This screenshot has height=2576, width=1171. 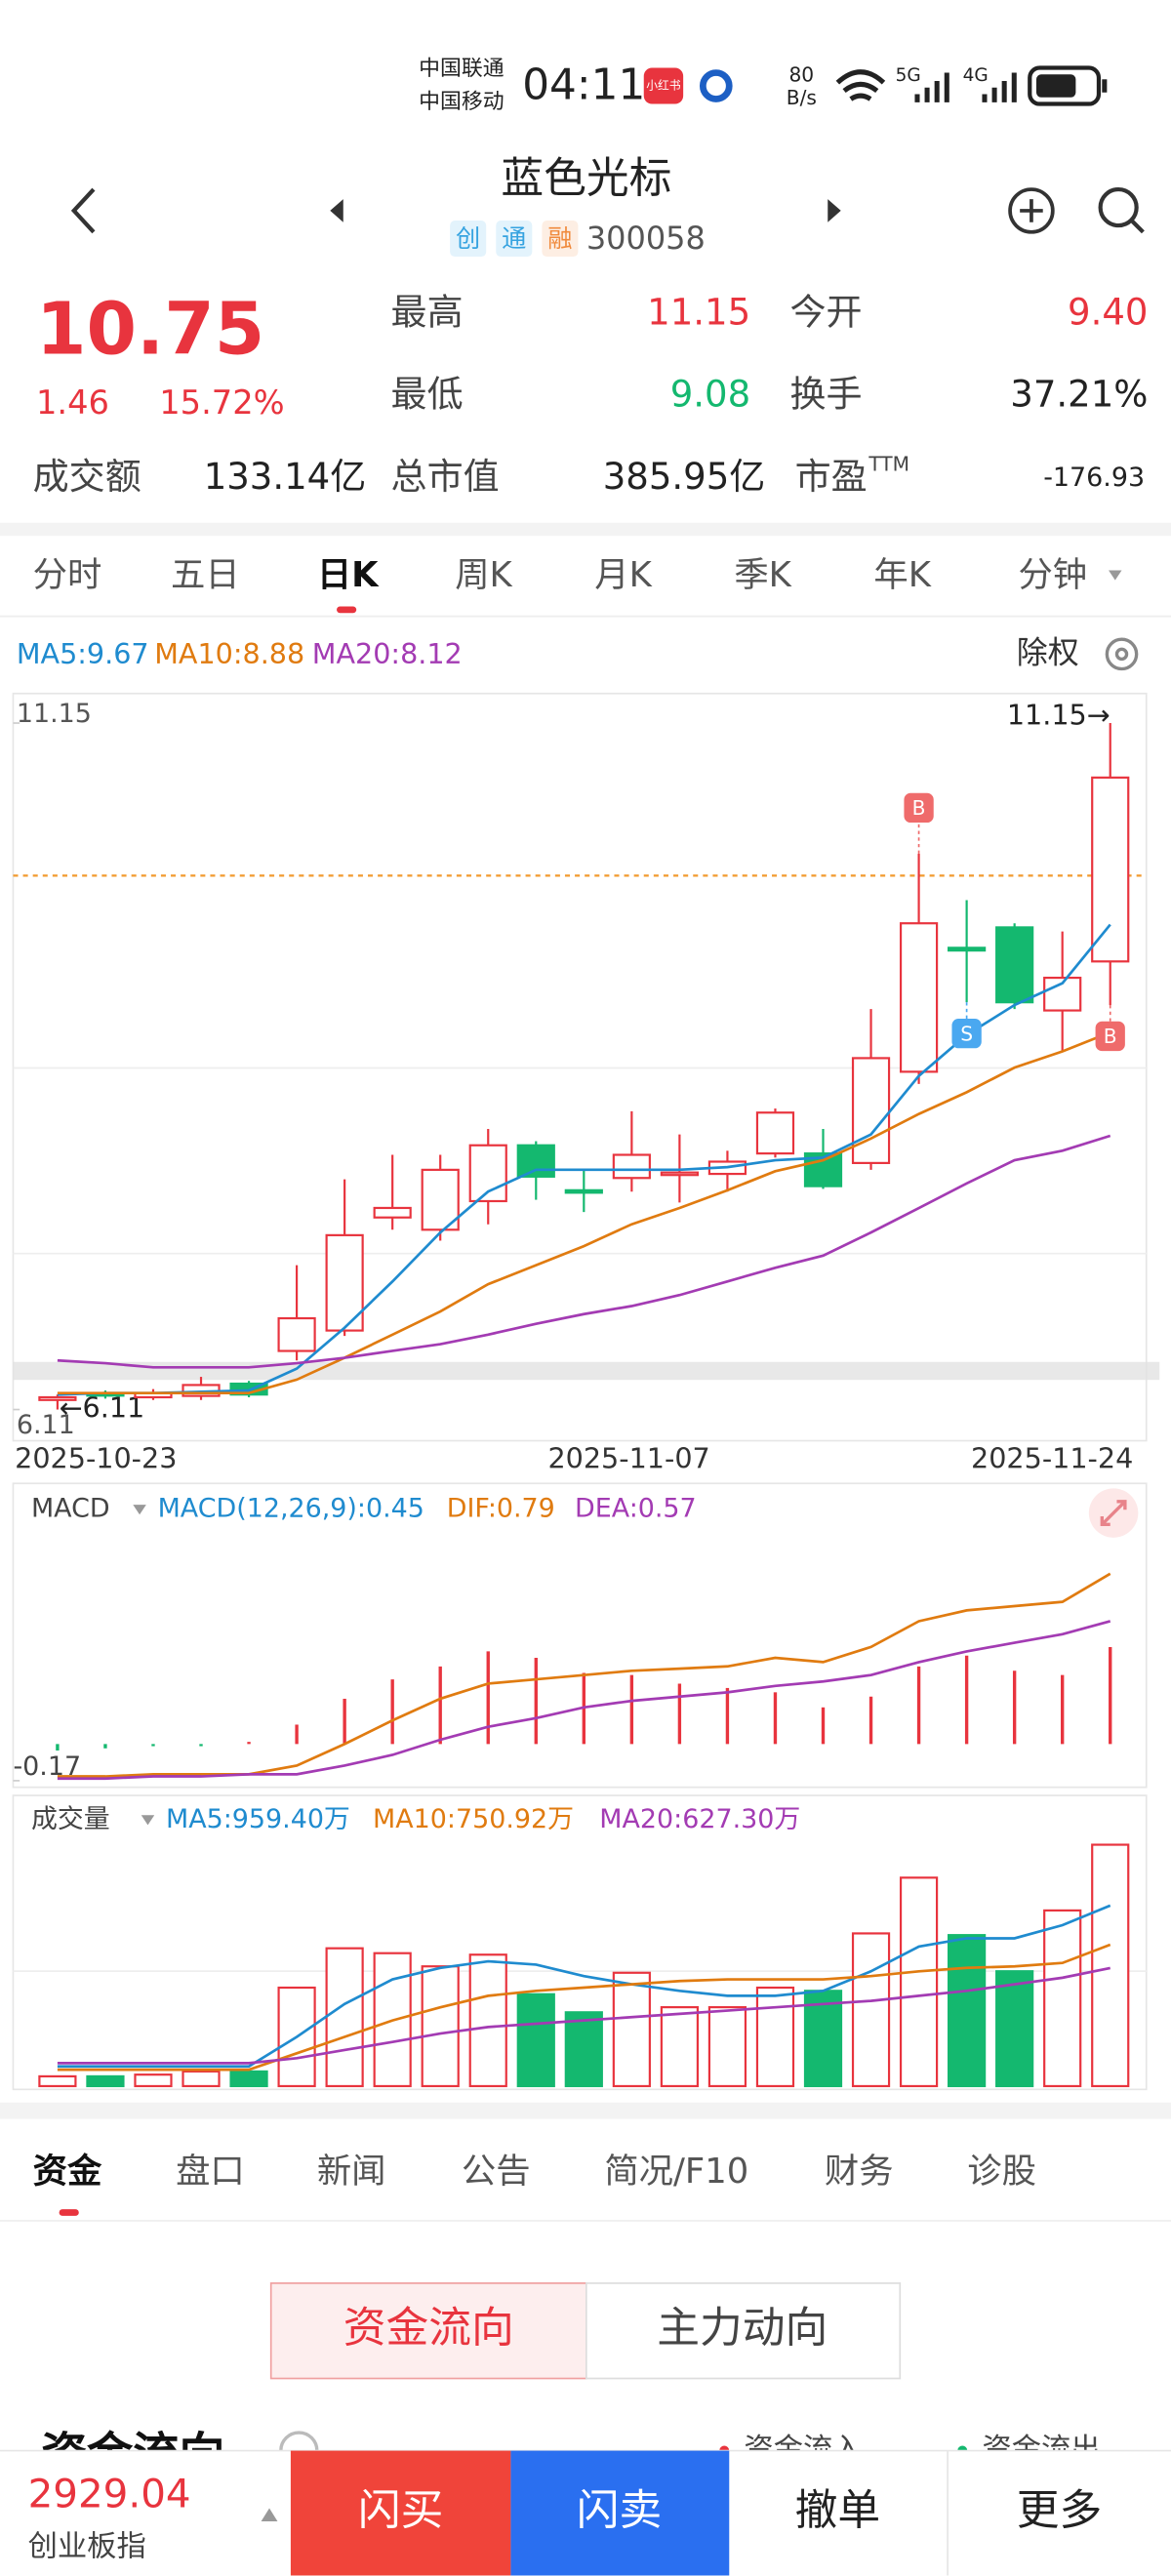 What do you see at coordinates (258, 1819) in the screenshot?
I see `indicator-label: MA5:959.40万` at bounding box center [258, 1819].